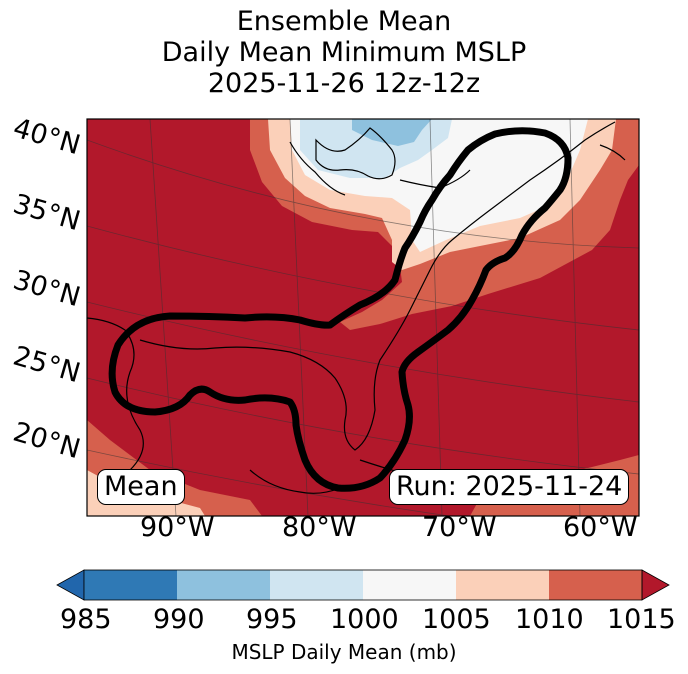 The height and width of the screenshot is (674, 688). I want to click on lon-label-90w: 90°W, so click(177, 527).